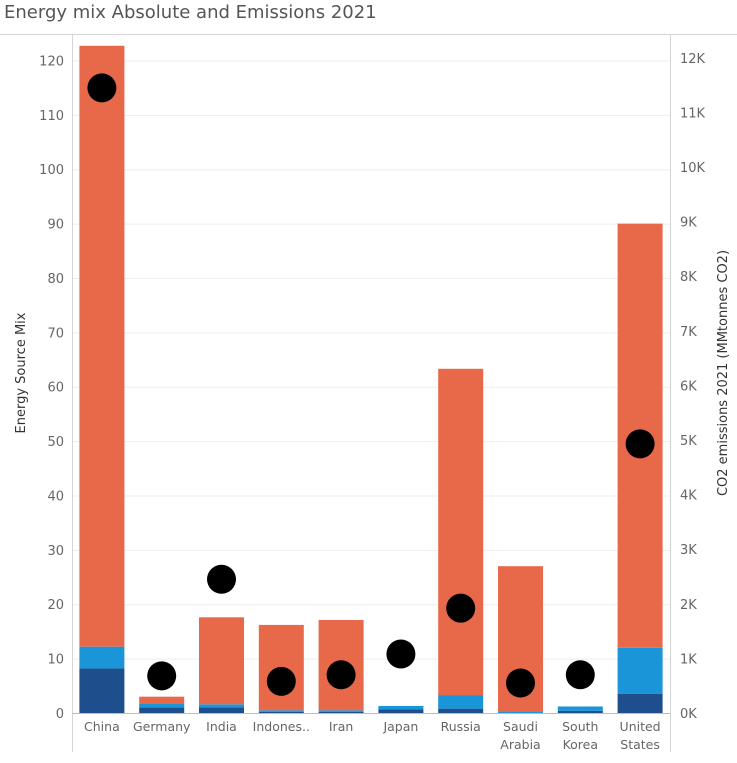 Image resolution: width=737 pixels, height=763 pixels. What do you see at coordinates (688, 223) in the screenshot?
I see `y2-tick-label: 9K` at bounding box center [688, 223].